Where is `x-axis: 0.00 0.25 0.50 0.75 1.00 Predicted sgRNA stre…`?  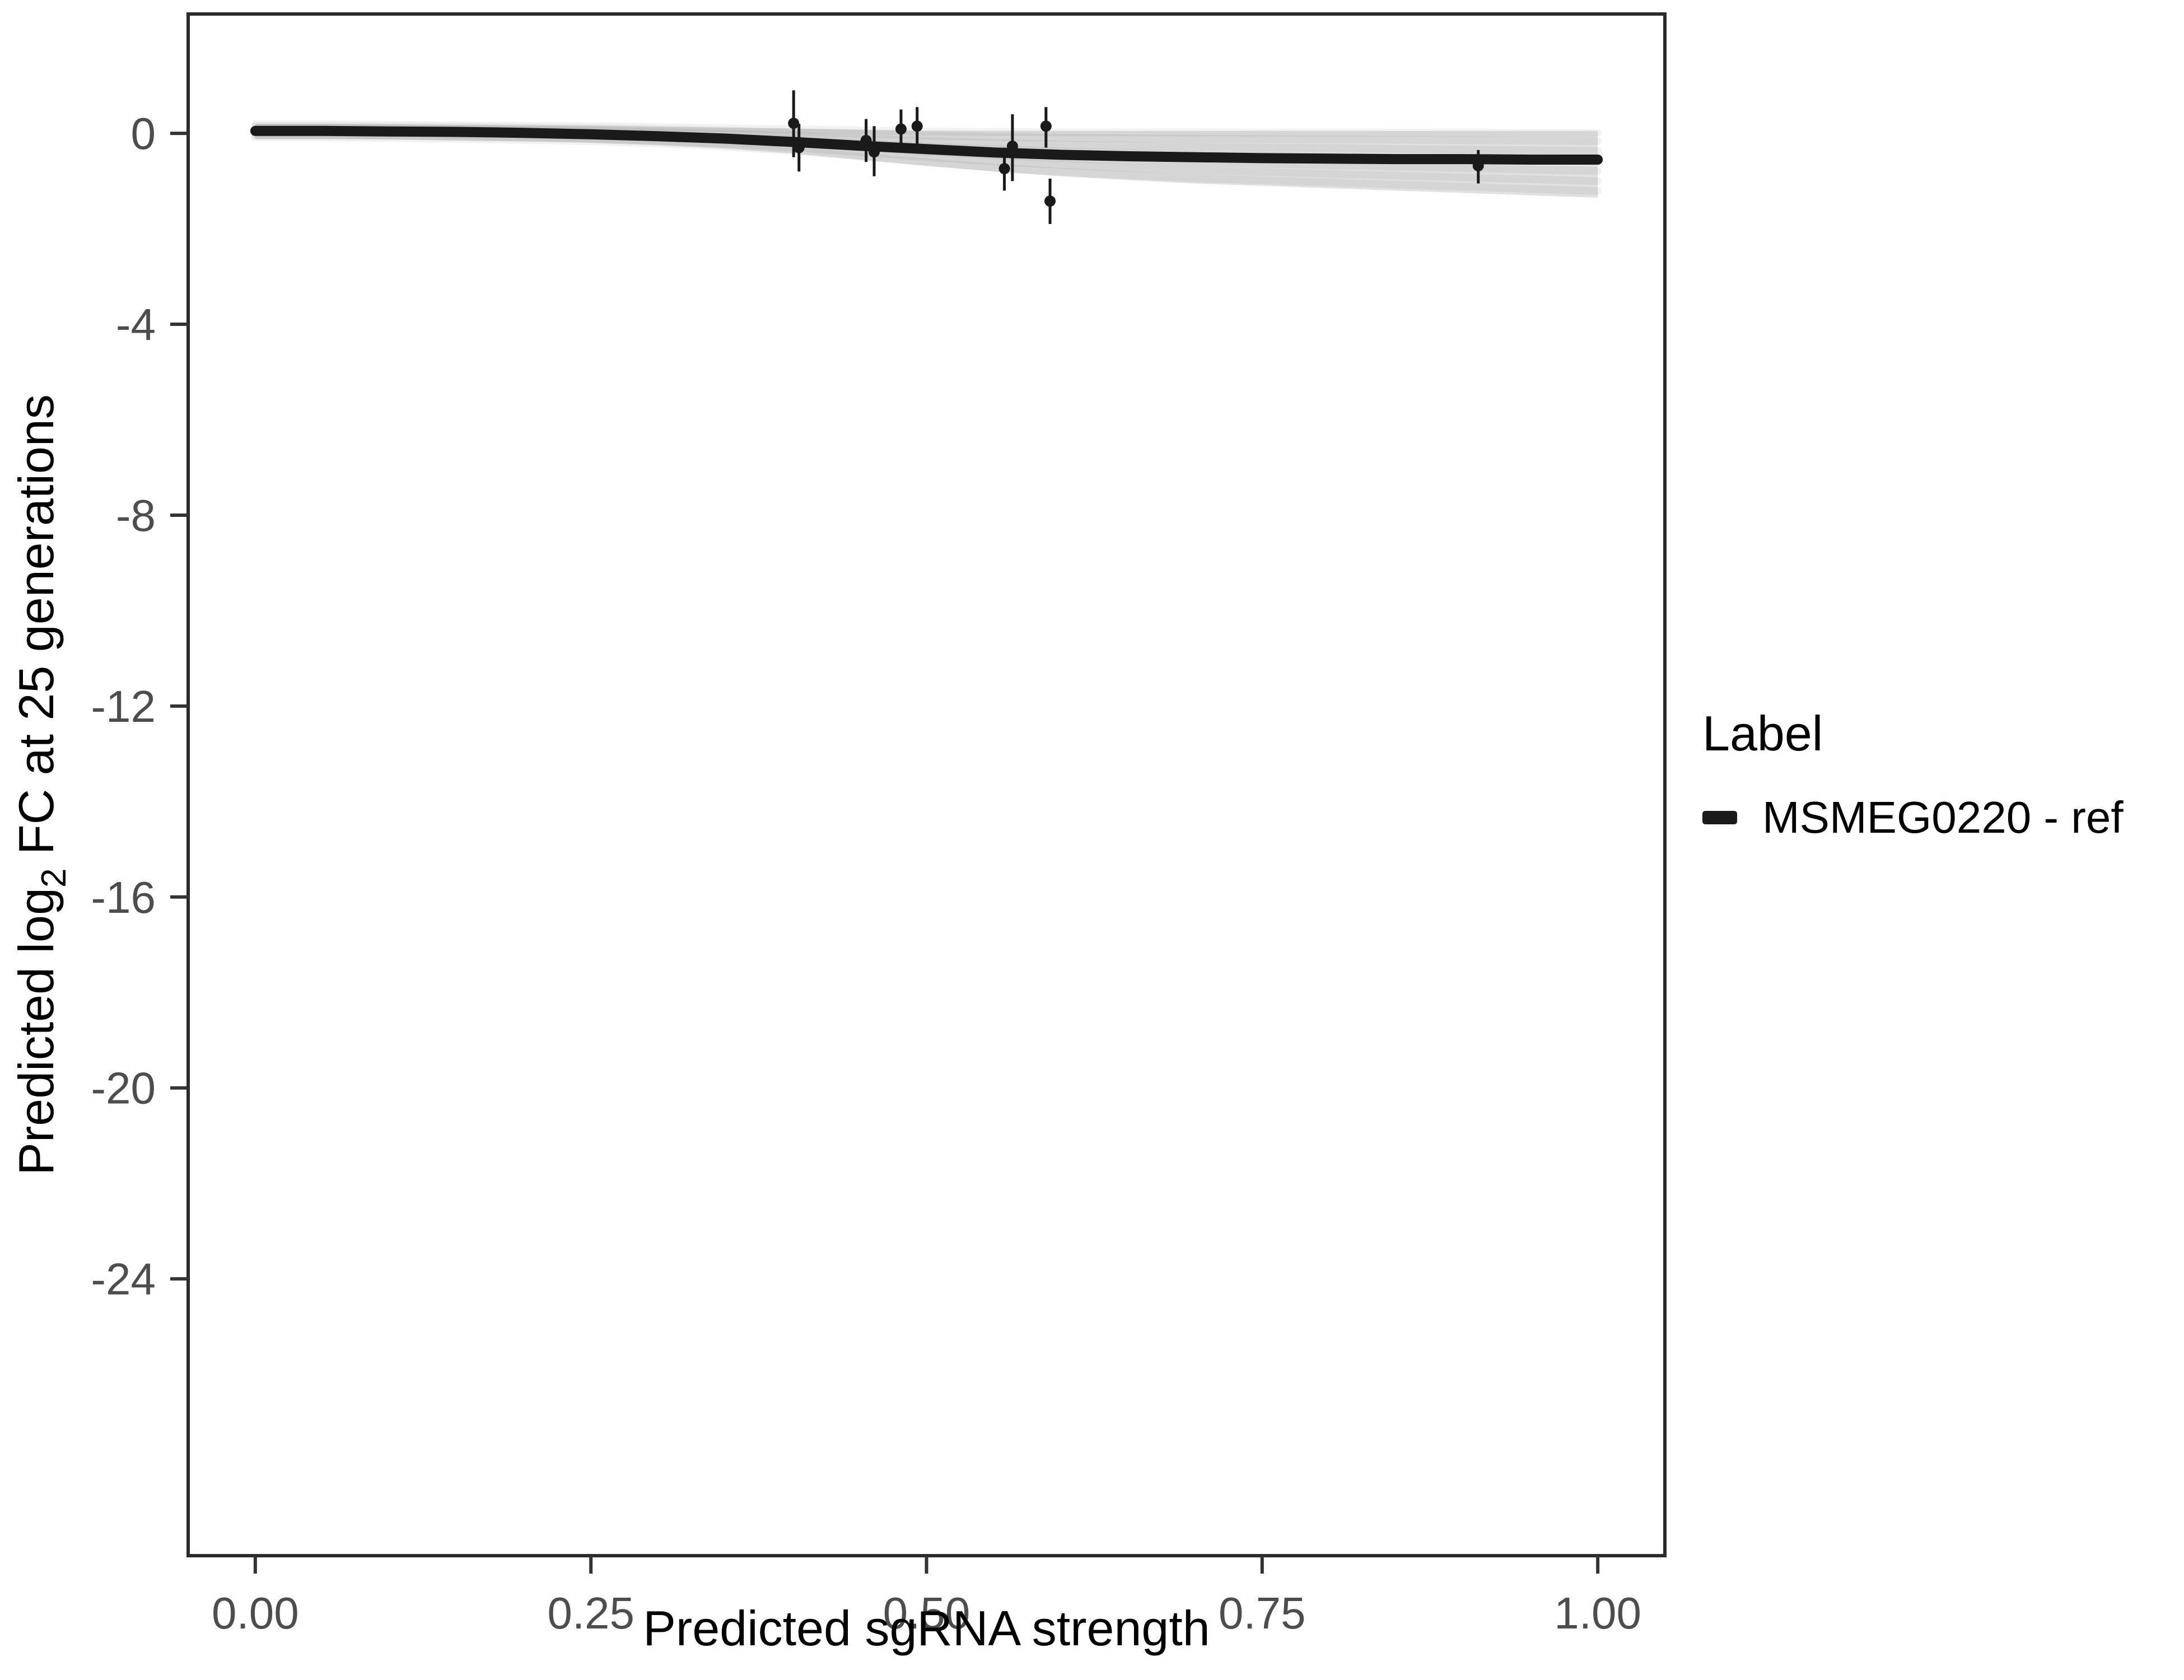
x-axis: 0.00 0.25 0.50 0.75 1.00 Predicted sgRNA stre… is located at coordinates (927, 1606).